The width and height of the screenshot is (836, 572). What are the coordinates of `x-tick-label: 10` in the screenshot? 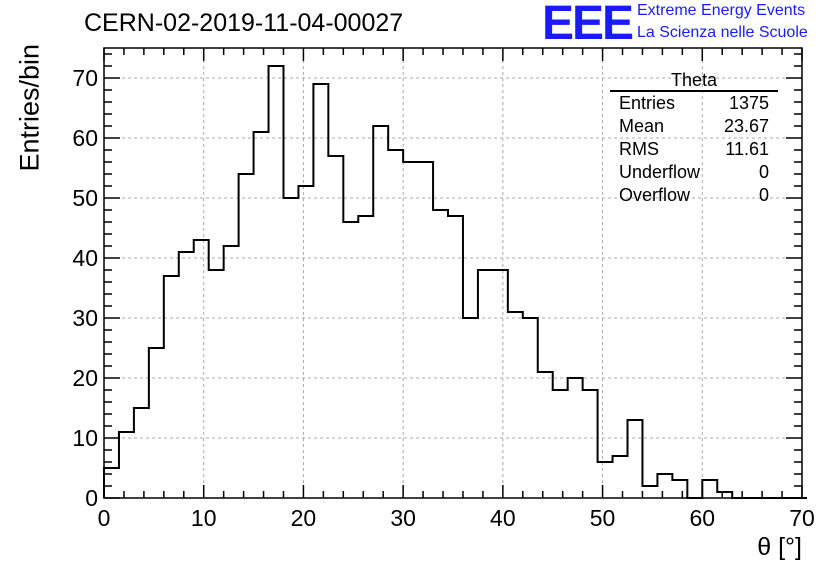 It's located at (204, 518).